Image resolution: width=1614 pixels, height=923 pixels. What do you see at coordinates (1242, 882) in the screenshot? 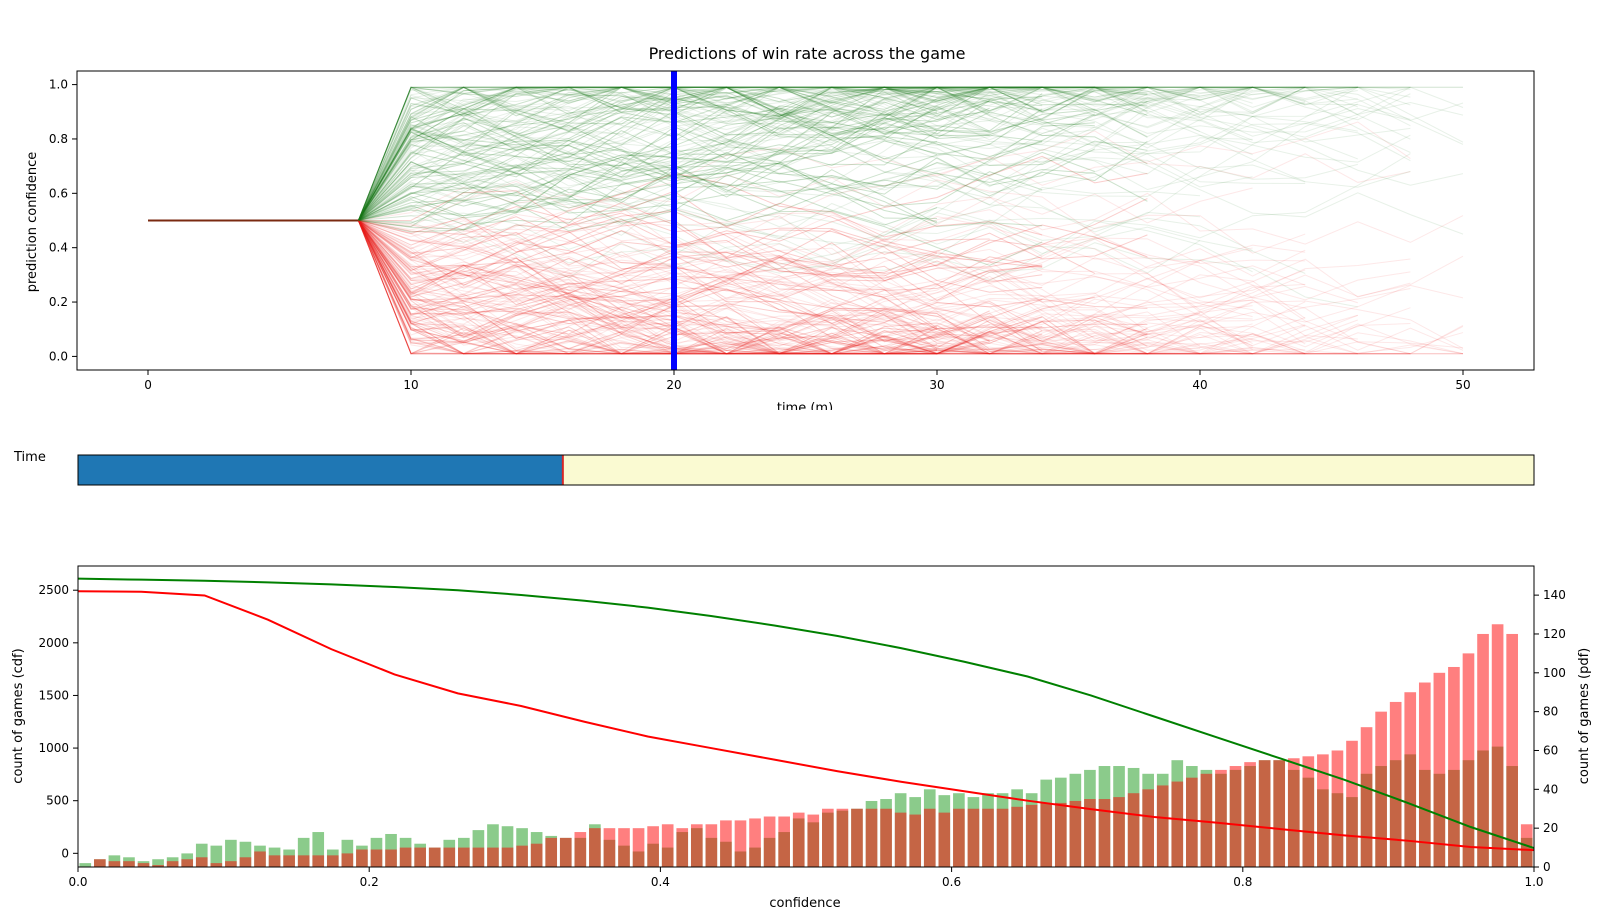
I see `bottom-x-tick-label: 0.8` at bounding box center [1242, 882].